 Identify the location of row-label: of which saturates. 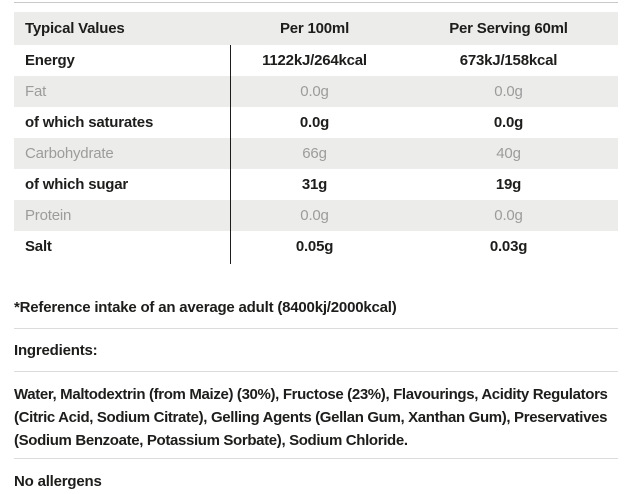
(89, 122).